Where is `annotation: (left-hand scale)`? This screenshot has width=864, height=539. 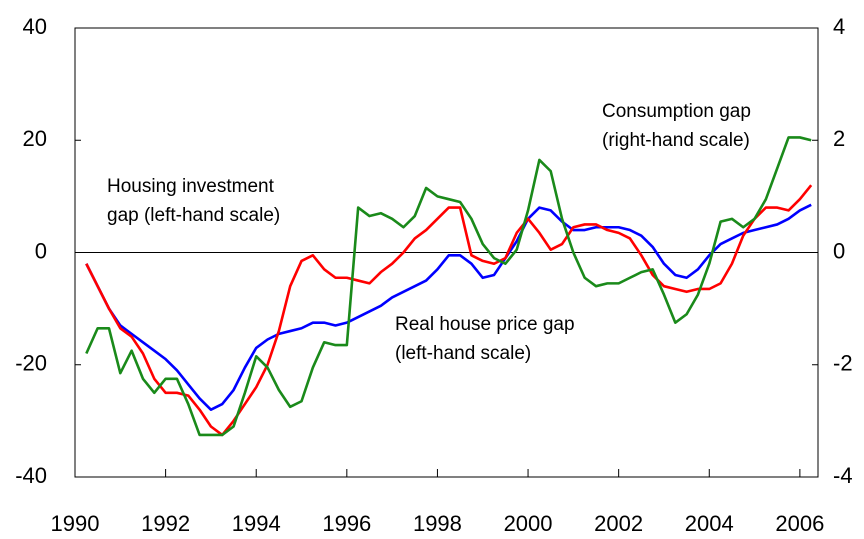 annotation: (left-hand scale) is located at coordinates (463, 353).